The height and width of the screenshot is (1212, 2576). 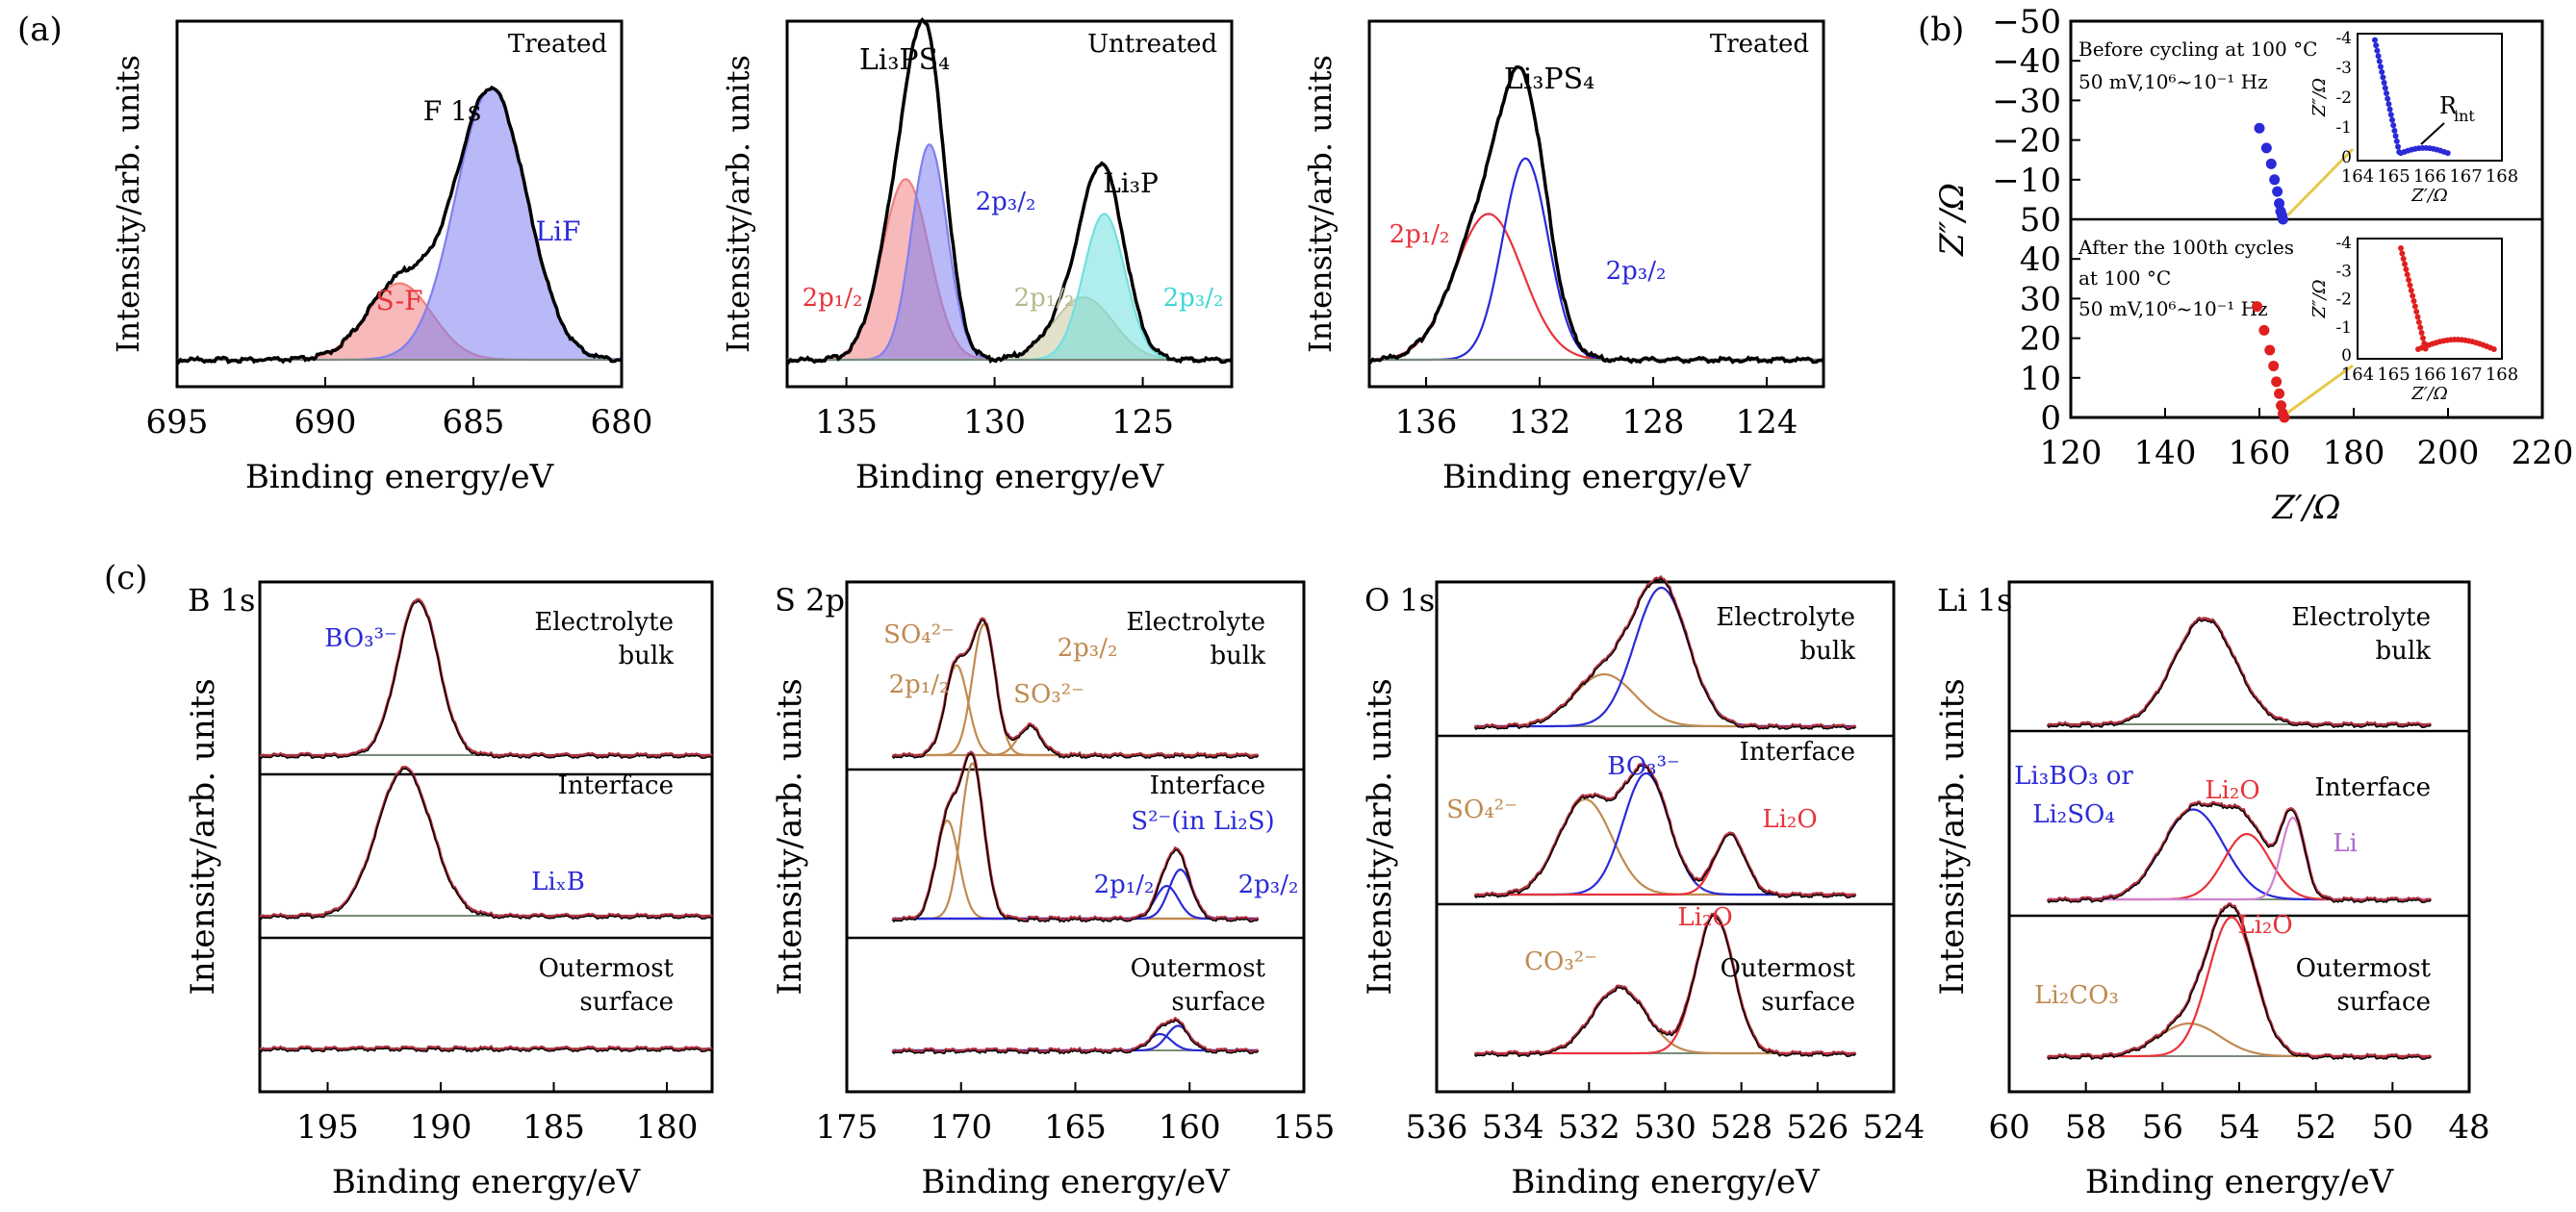 I want to click on peak-fill, so click(x=399, y=225).